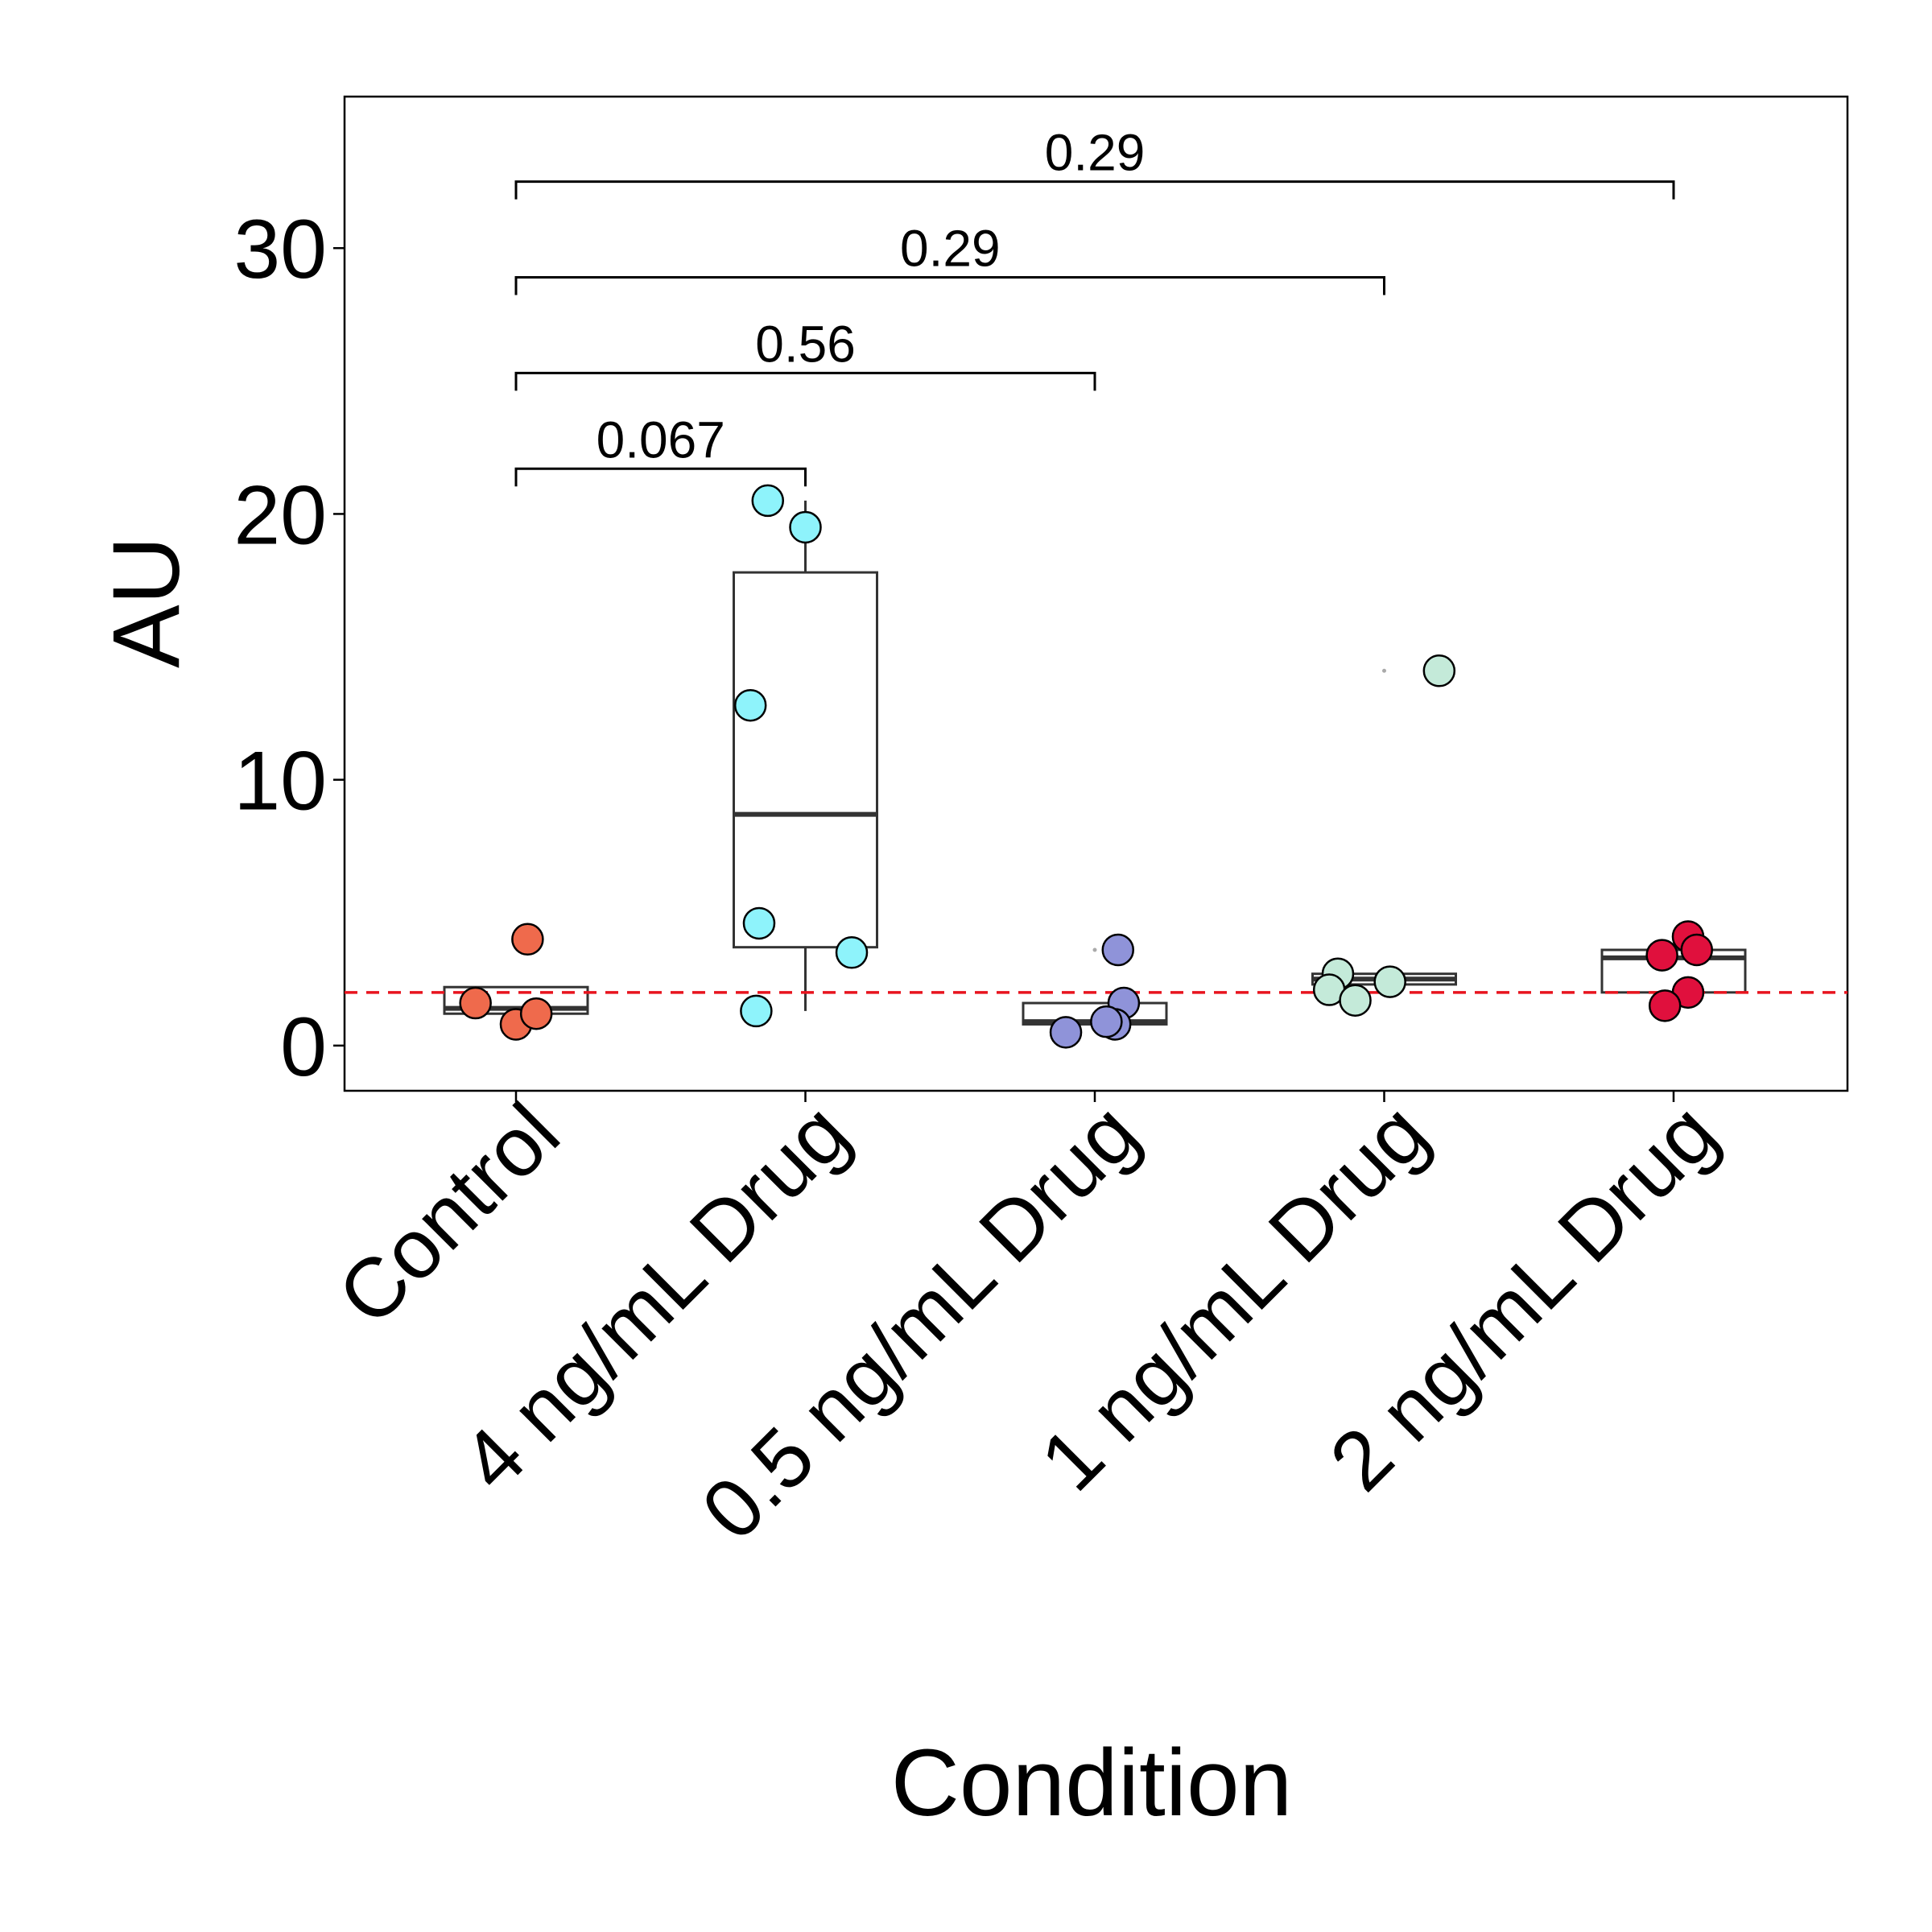 The image size is (1932, 1932). I want to click on significance-bracket: 0.56, so click(805, 353).